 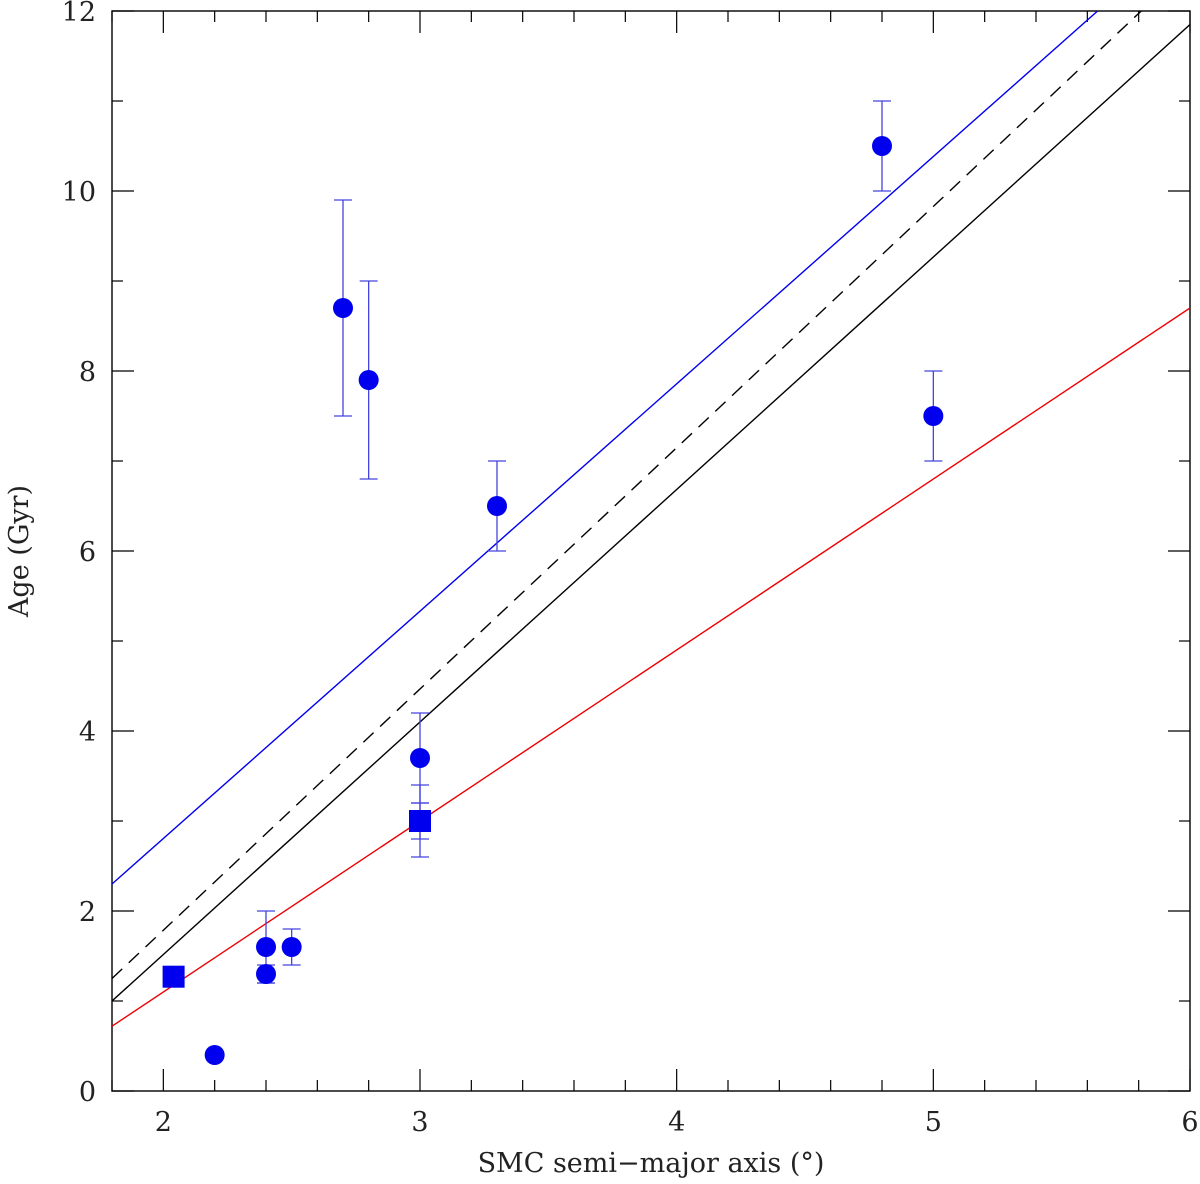 I want to click on x-tick-label: 4, so click(x=676, y=1122).